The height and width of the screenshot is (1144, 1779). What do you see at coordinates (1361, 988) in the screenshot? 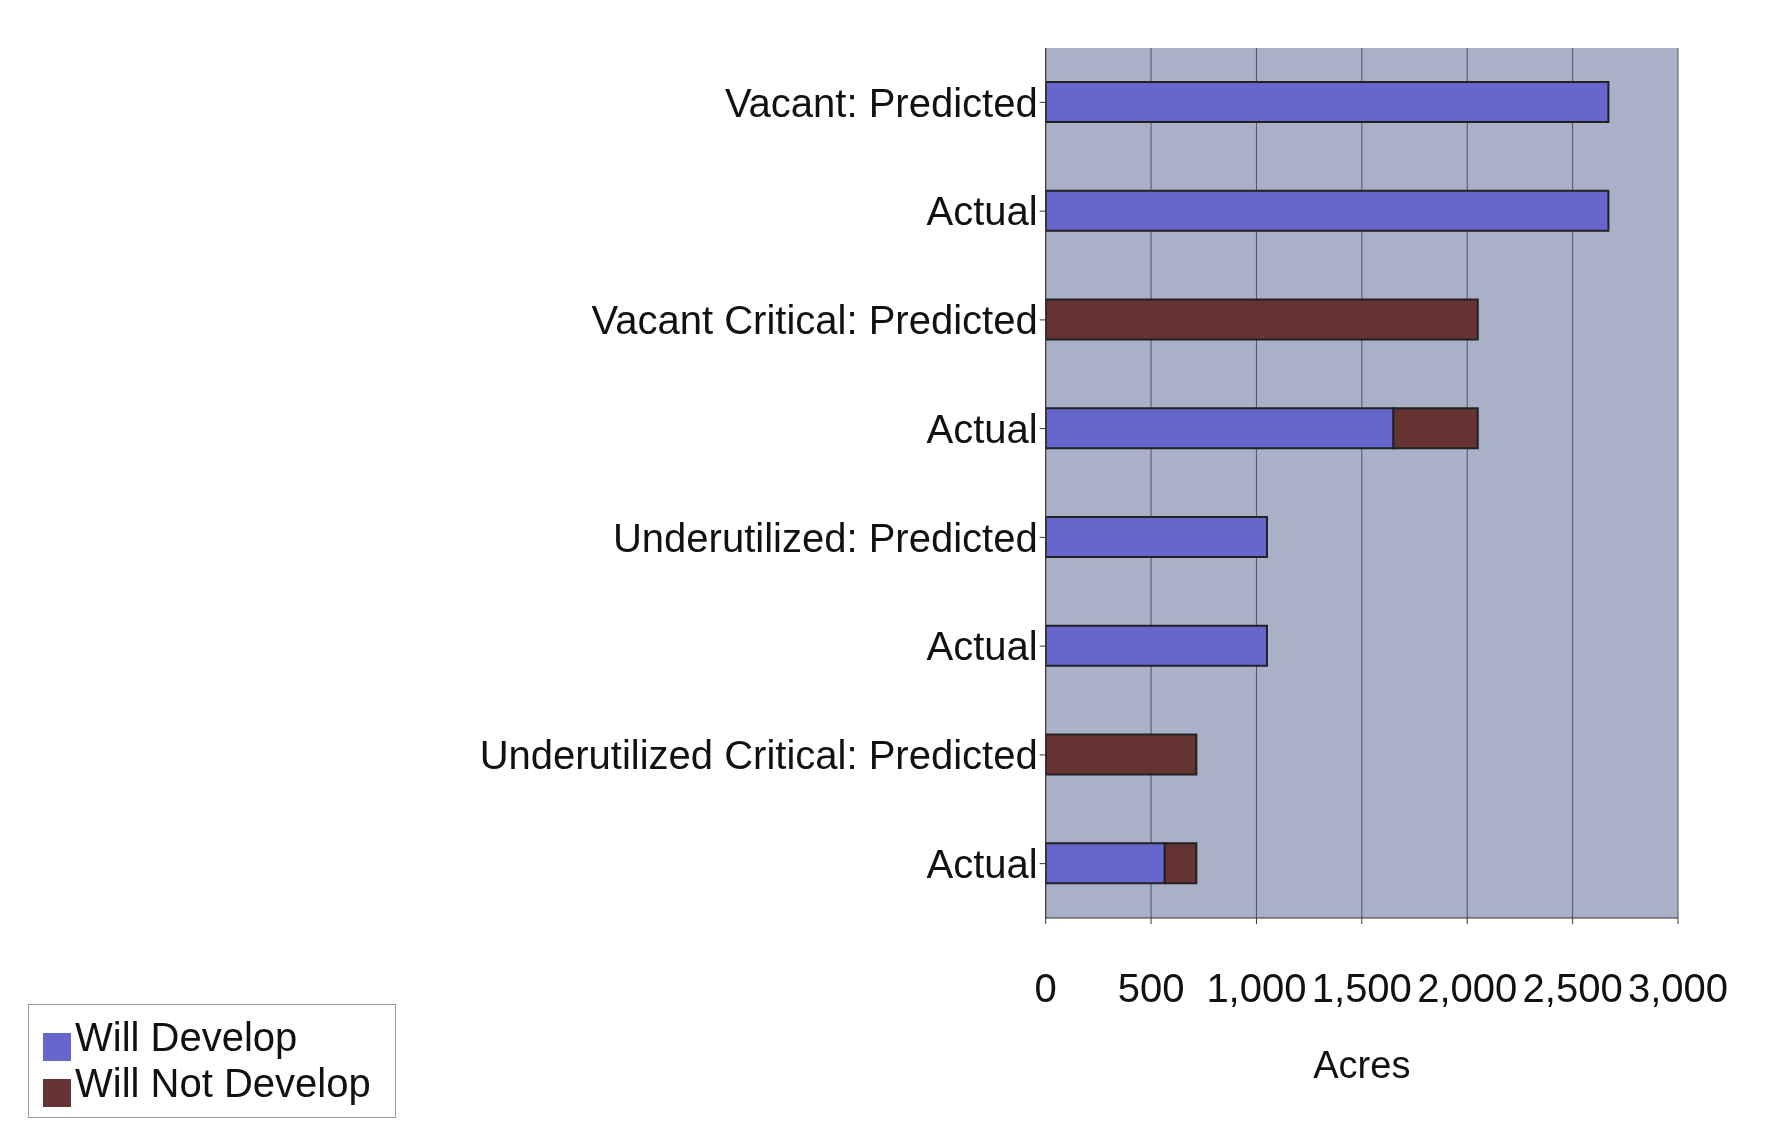
I see `x-tick-label: 1,500` at bounding box center [1361, 988].